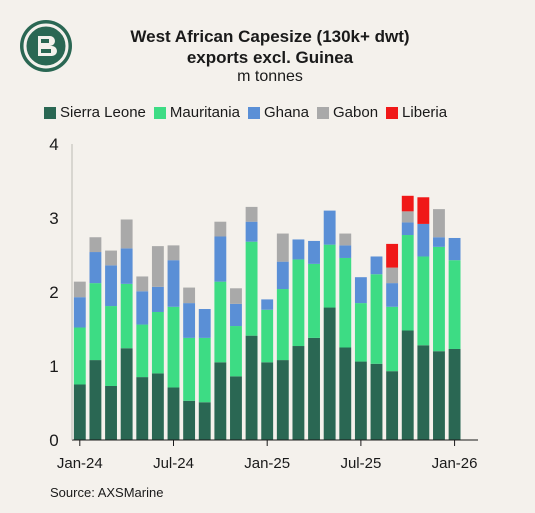 This screenshot has height=513, width=535. I want to click on legend-label: Ghana, so click(286, 112).